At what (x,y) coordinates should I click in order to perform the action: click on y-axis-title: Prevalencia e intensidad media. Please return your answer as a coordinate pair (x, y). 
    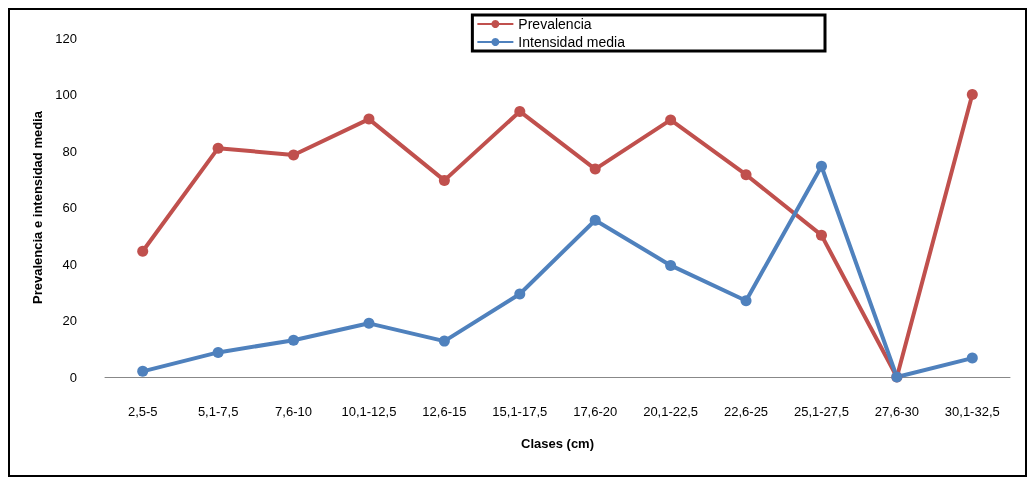
    Looking at the image, I should click on (38, 207).